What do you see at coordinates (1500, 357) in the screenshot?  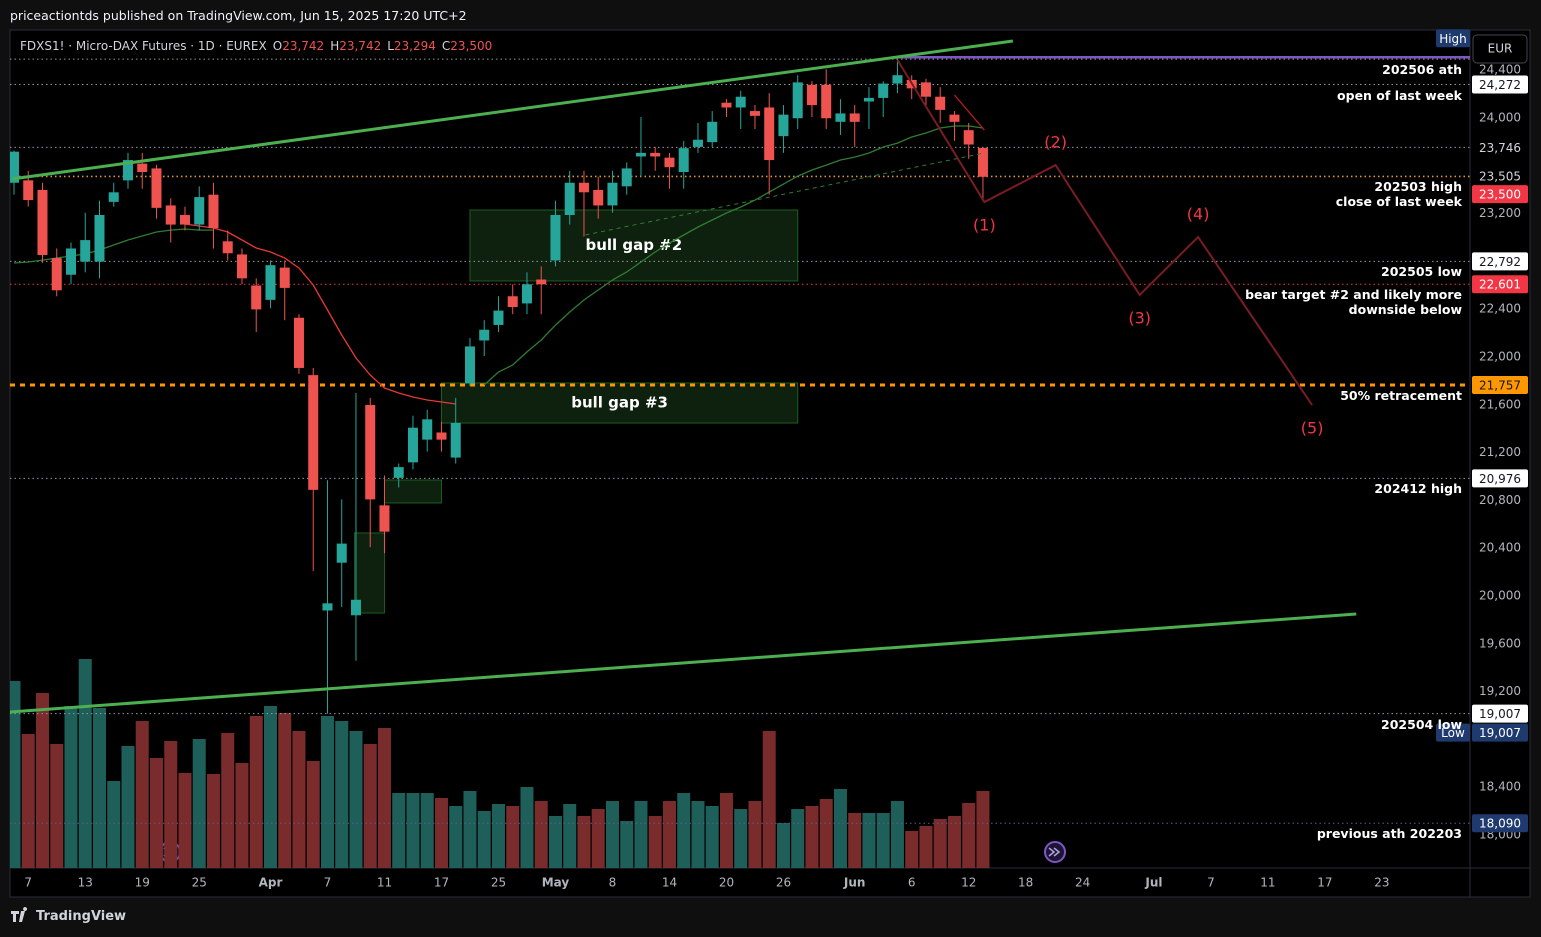 I see `y-ticks: 22,000` at bounding box center [1500, 357].